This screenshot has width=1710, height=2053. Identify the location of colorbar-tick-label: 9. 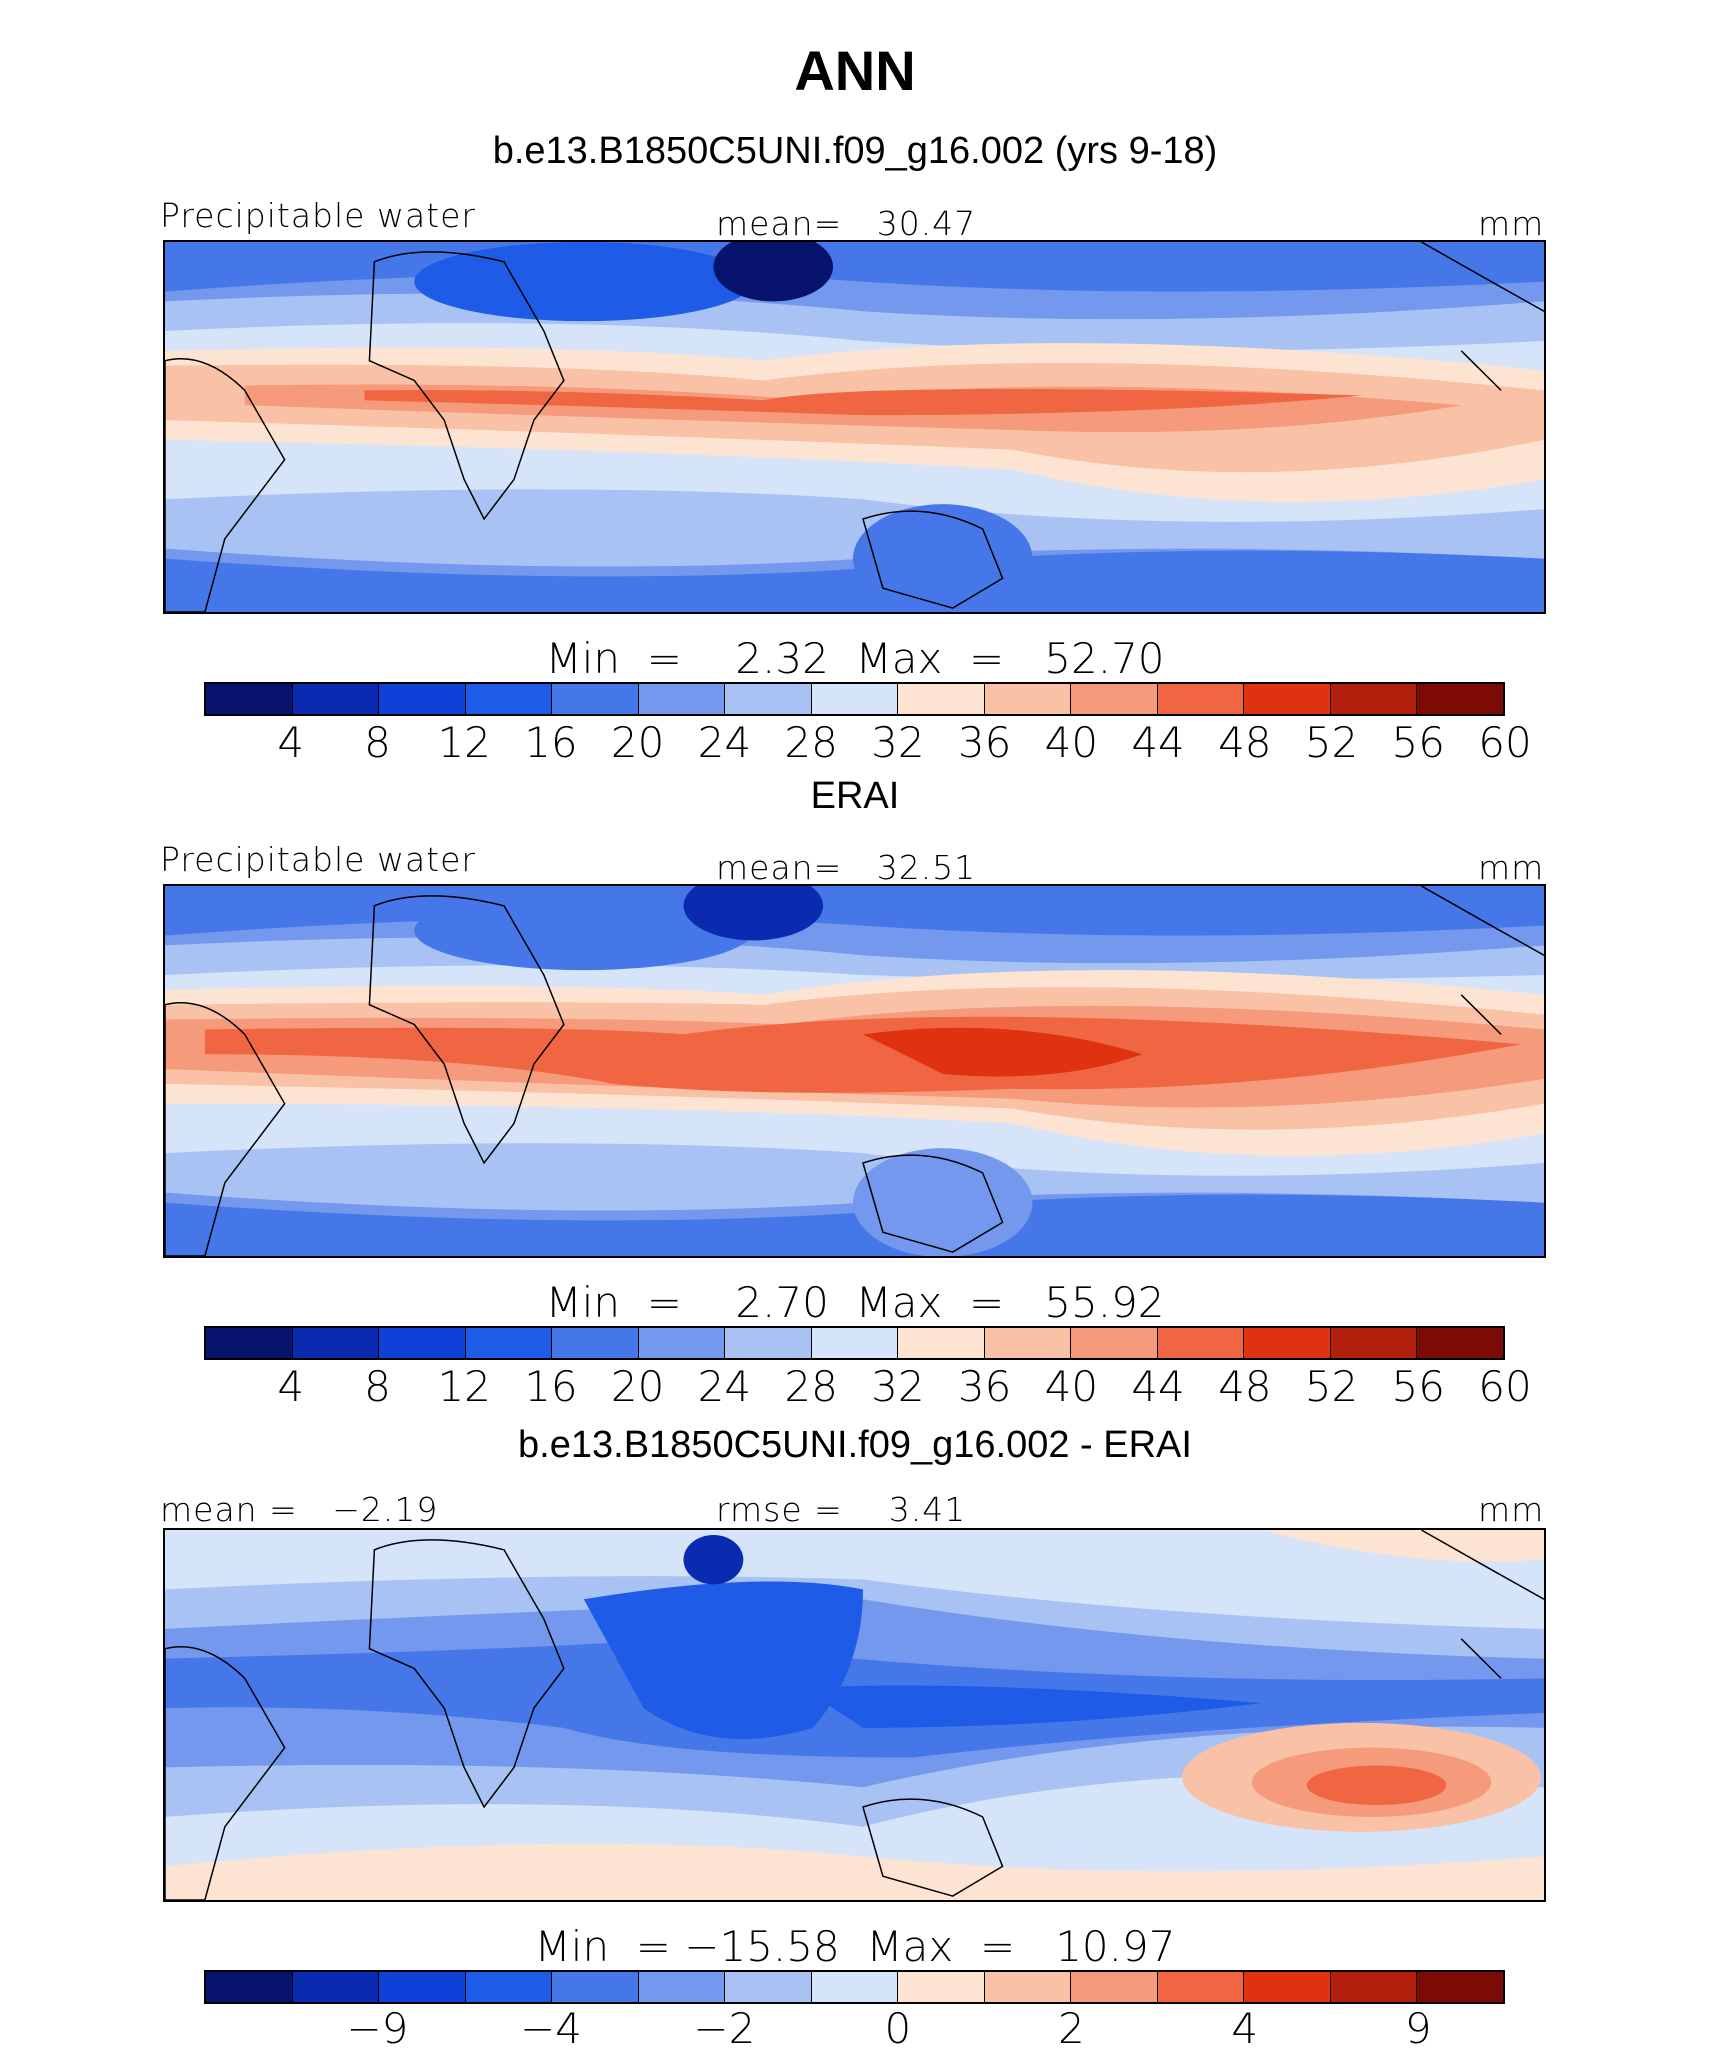
(1418, 2028).